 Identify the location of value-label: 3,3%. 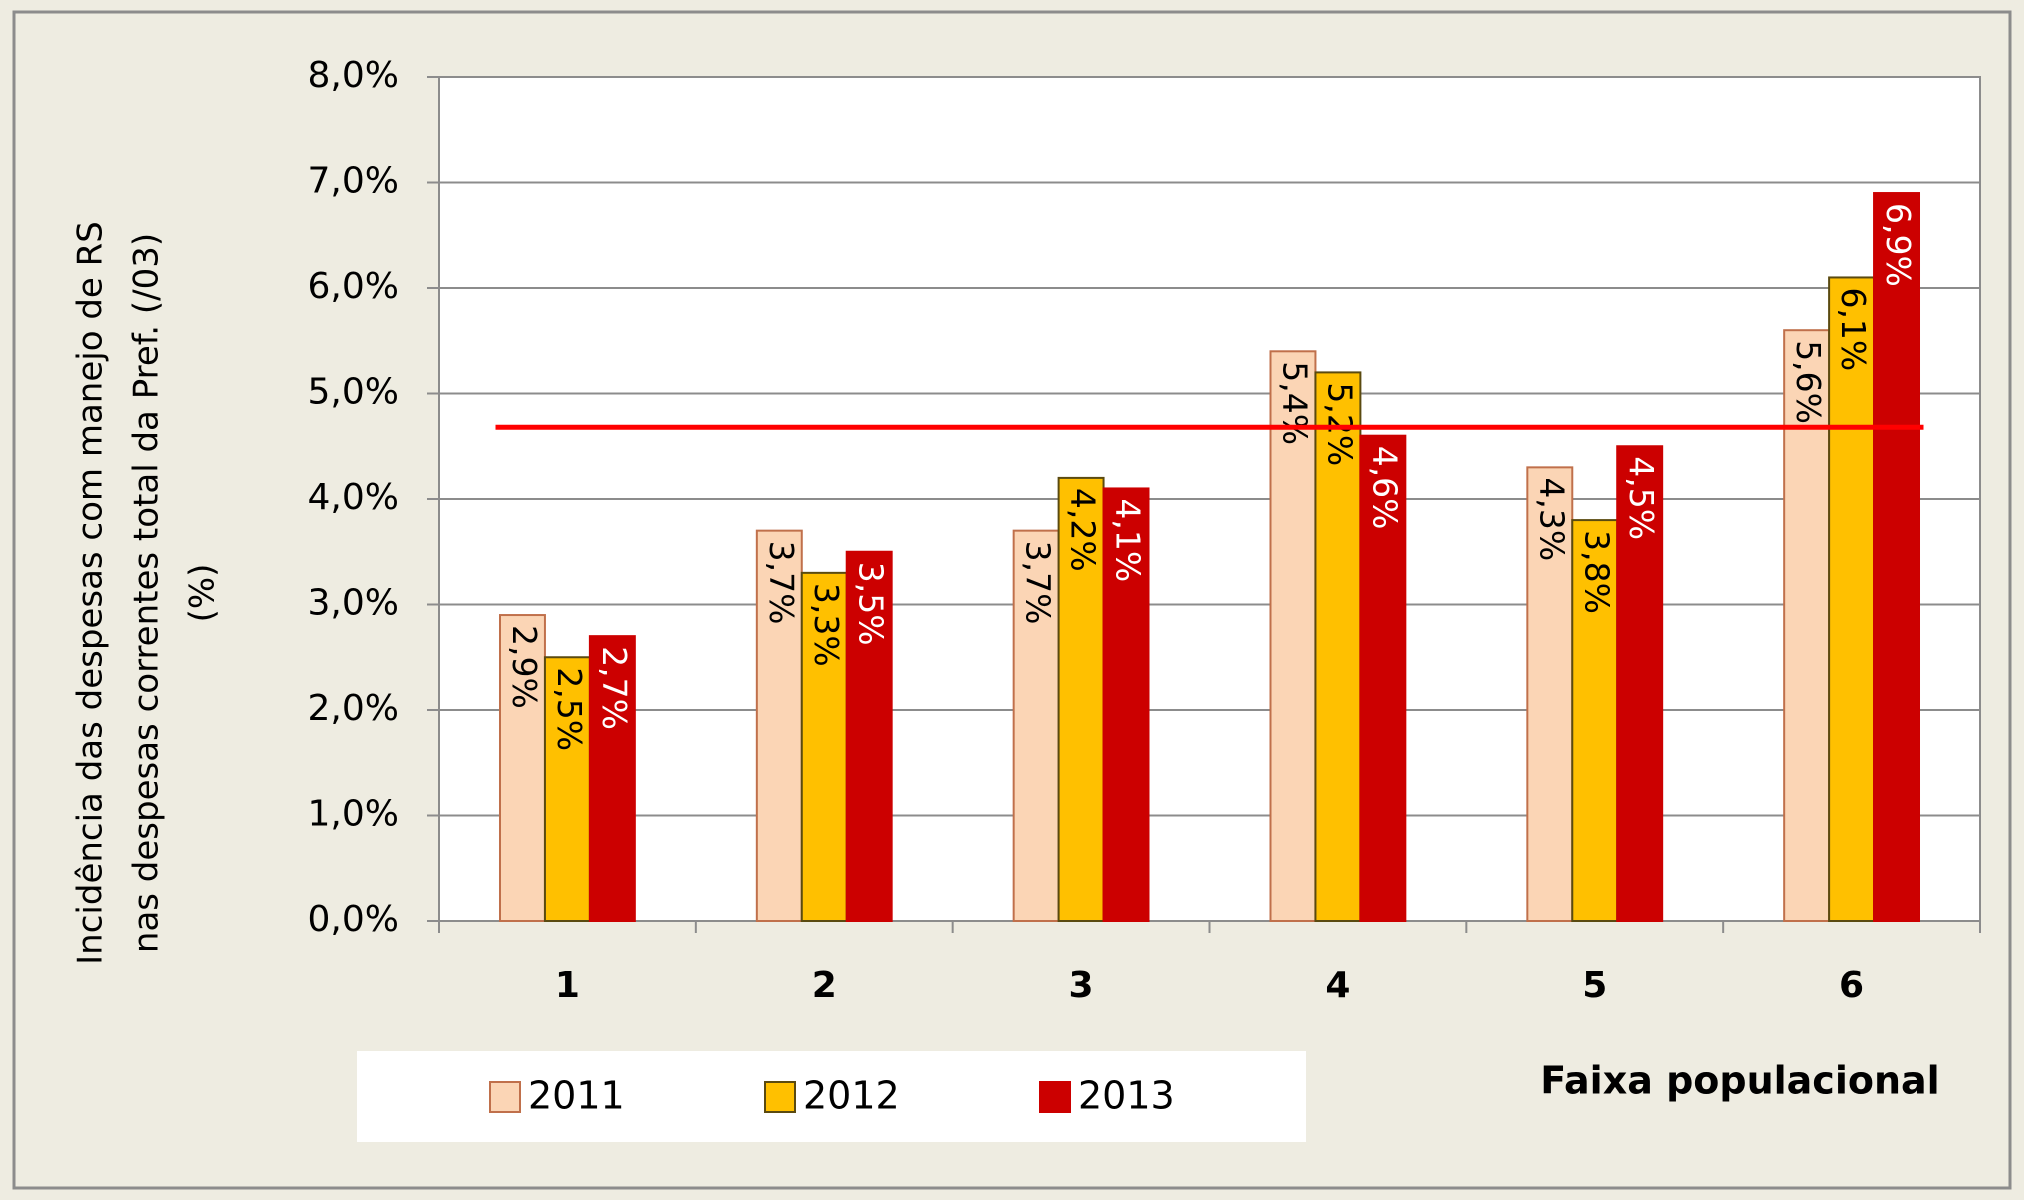
(826, 625).